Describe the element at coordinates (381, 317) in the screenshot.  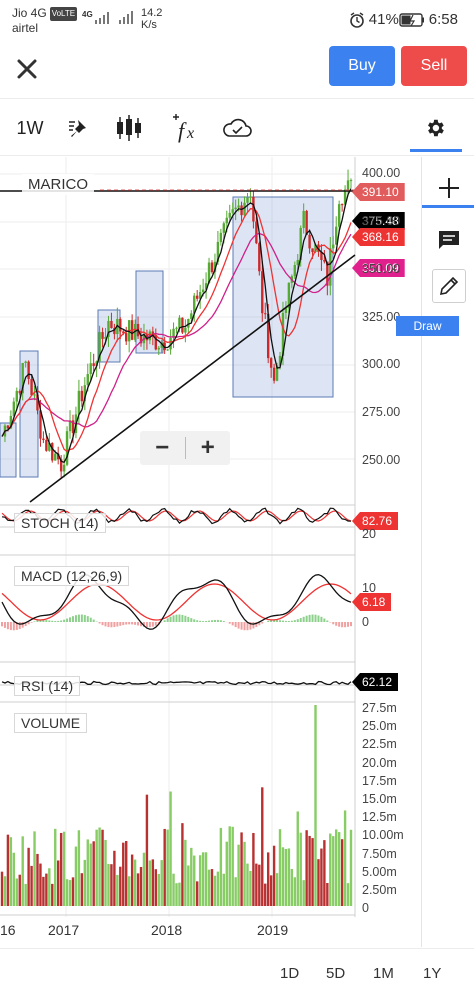
I see `price-axis-label: 325.00` at that location.